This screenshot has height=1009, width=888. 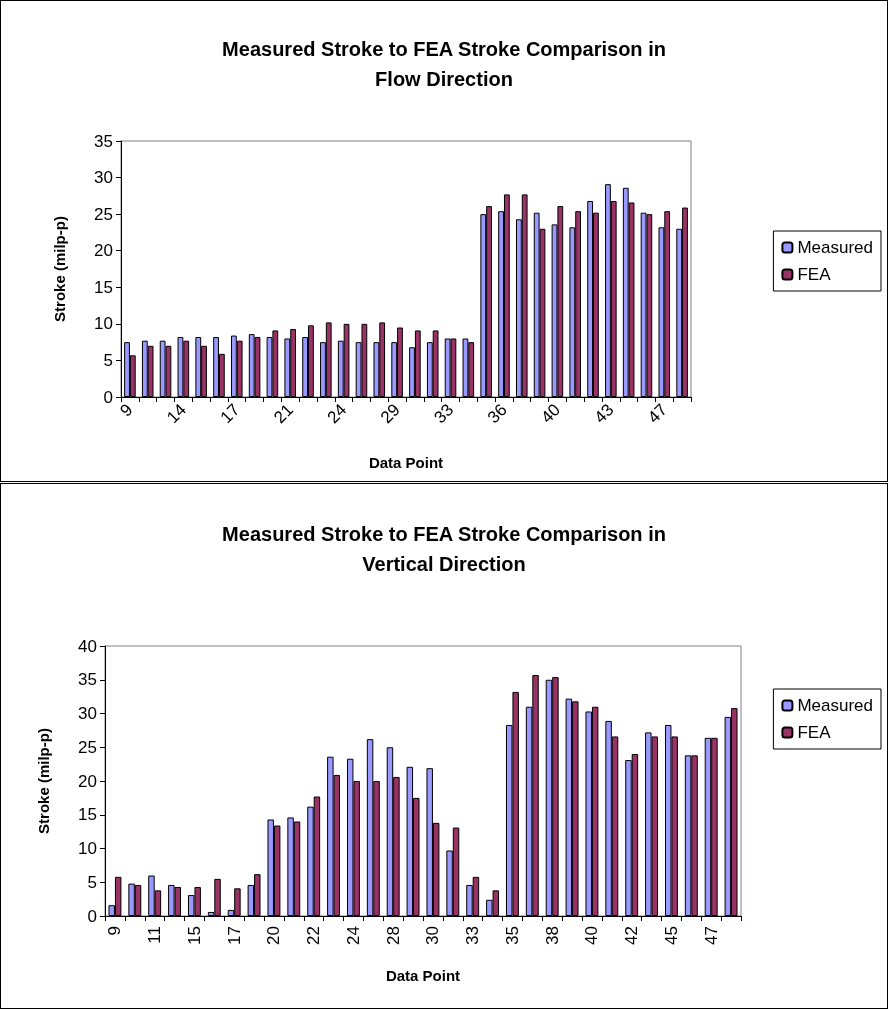 What do you see at coordinates (604, 414) in the screenshot?
I see `x-tick-label: 43` at bounding box center [604, 414].